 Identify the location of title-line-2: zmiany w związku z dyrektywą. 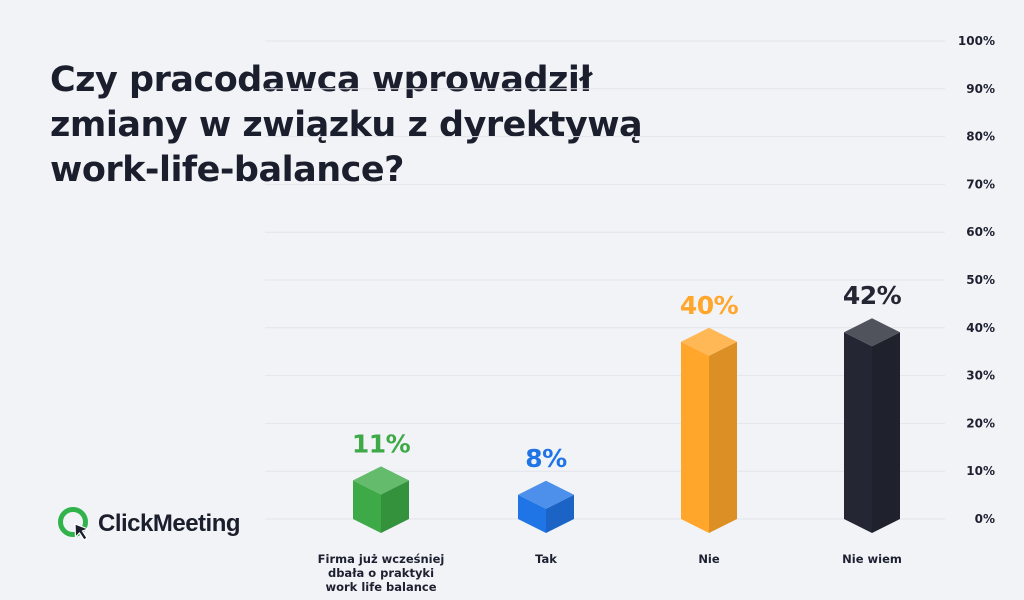
(346, 125).